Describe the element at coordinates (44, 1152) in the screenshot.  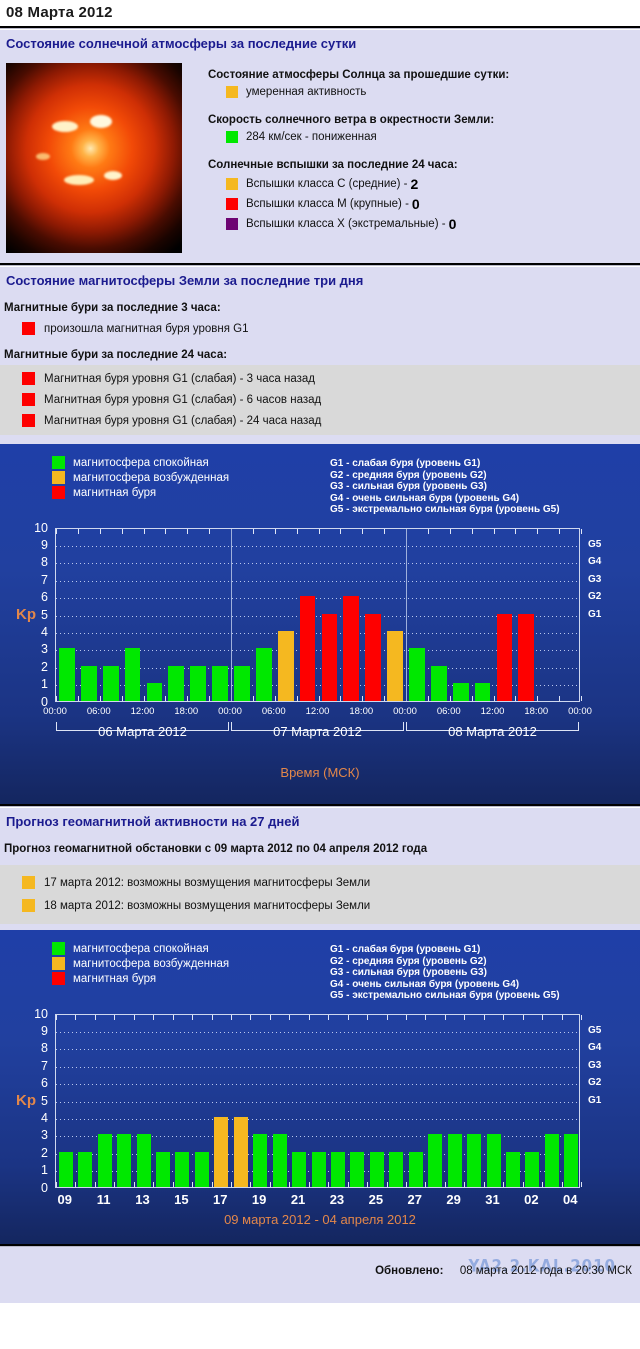
I see `y-tick-label: 2` at that location.